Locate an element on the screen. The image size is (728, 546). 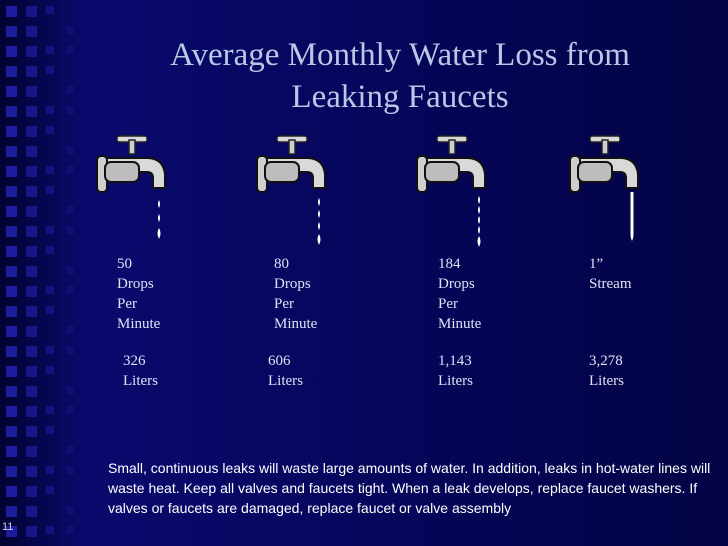
faucet-1-icon is located at coordinates (131, 164).